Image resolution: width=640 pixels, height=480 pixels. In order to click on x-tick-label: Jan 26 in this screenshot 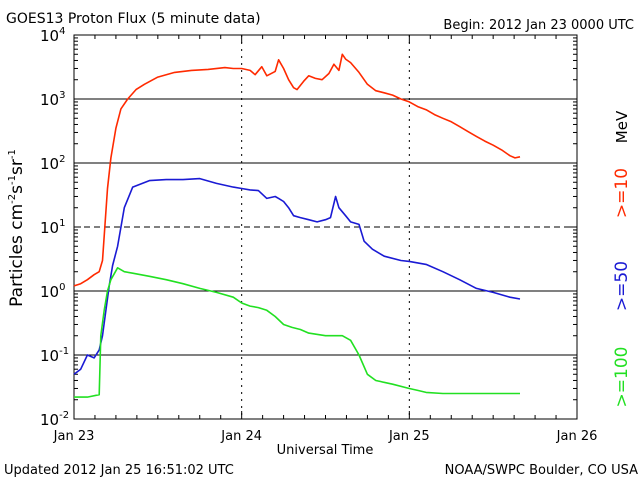, I will do `click(577, 436)`.